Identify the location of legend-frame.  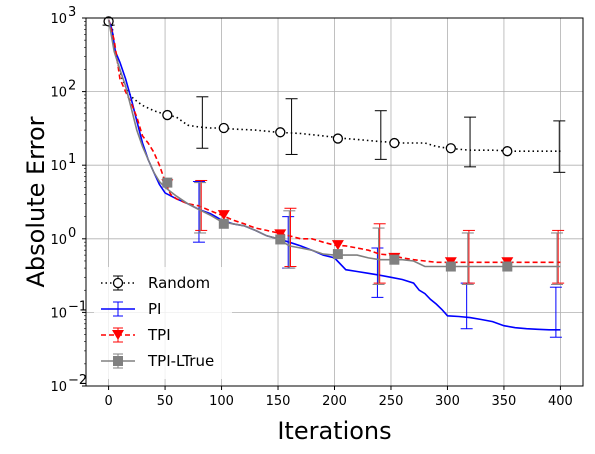
(163, 323).